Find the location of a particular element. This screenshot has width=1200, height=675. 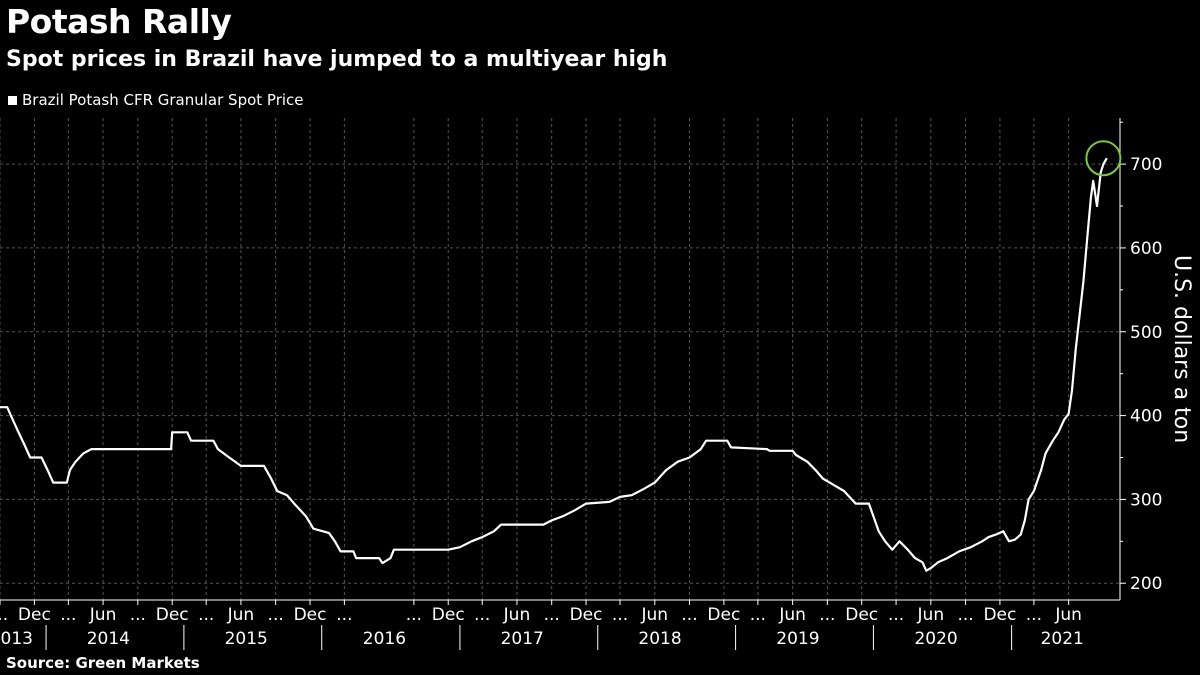

x-year-label: 2021 is located at coordinates (1062, 639).